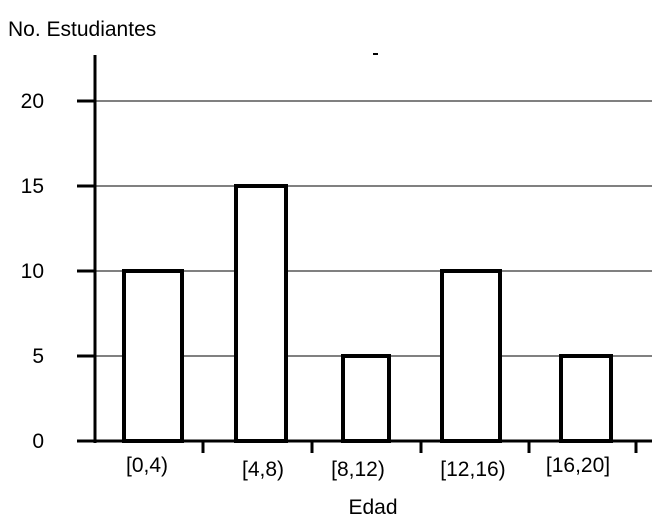 The image size is (653, 524). Describe the element at coordinates (358, 469) in the screenshot. I see `x-tick-label: [8,12)` at that location.